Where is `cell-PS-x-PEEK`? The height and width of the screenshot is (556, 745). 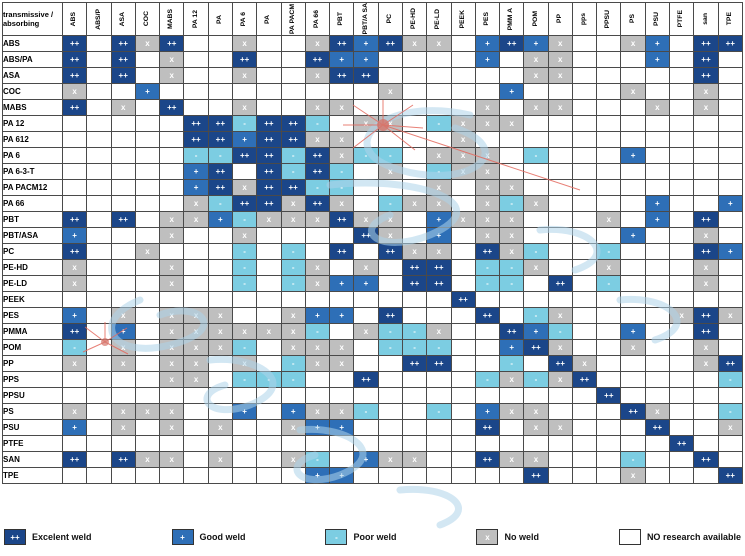 cell-PS-x-PEEK is located at coordinates (463, 411).